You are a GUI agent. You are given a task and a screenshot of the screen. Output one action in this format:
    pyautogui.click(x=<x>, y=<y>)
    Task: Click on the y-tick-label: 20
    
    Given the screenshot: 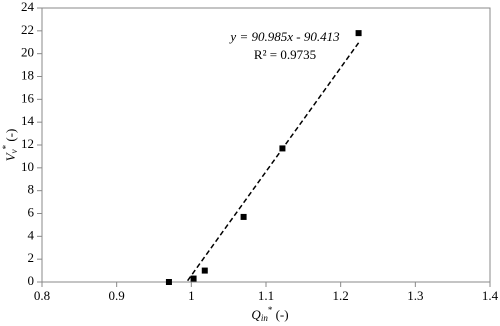 What is the action you would take?
    pyautogui.click(x=27, y=52)
    